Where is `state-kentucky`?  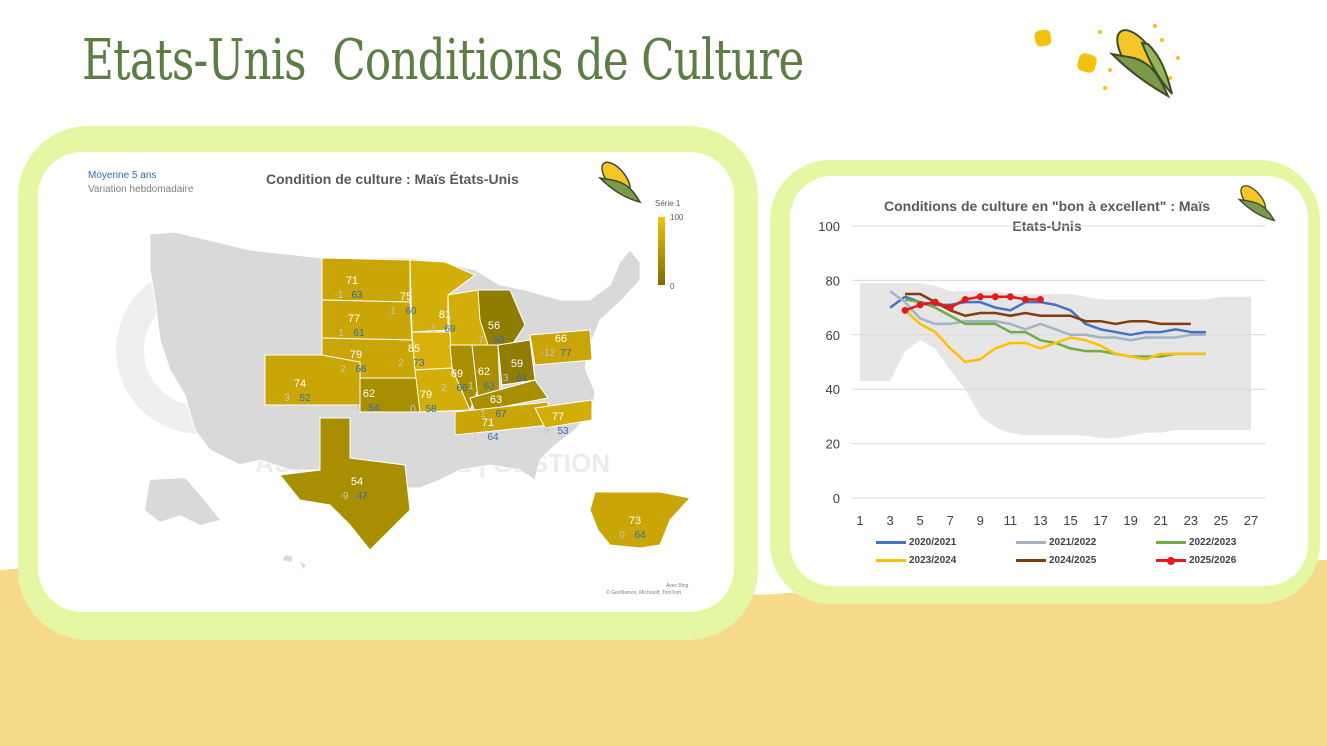
state-kentucky is located at coordinates (509, 396).